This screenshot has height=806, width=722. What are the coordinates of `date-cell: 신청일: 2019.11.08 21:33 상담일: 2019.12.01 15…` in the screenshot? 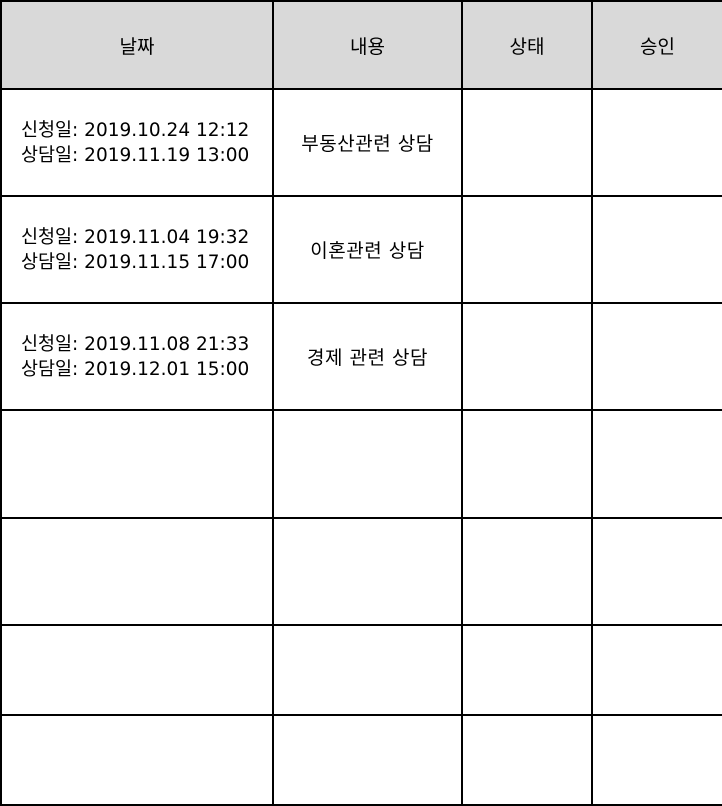 It's located at (137, 357).